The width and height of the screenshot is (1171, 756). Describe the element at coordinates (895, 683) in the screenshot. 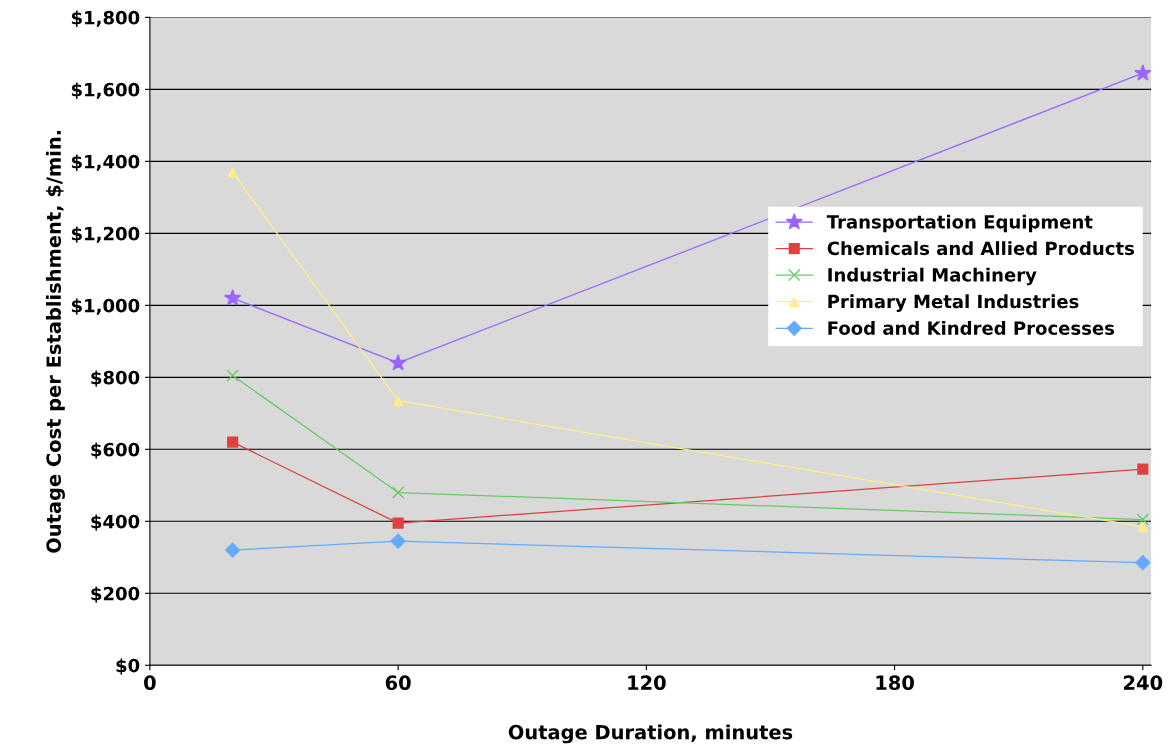

I see `x-tick-label: 180` at that location.